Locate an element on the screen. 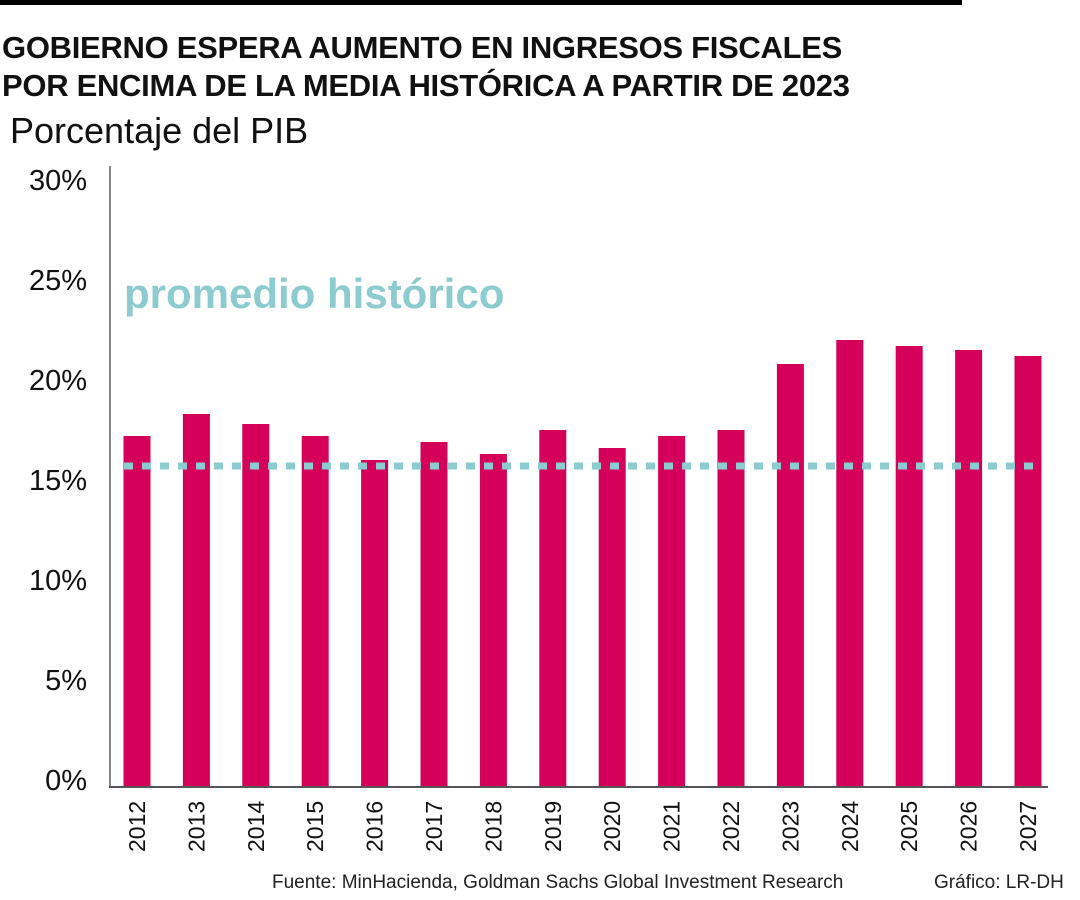 This screenshot has width=1080, height=900. x-tick-label: 2023 is located at coordinates (790, 826).